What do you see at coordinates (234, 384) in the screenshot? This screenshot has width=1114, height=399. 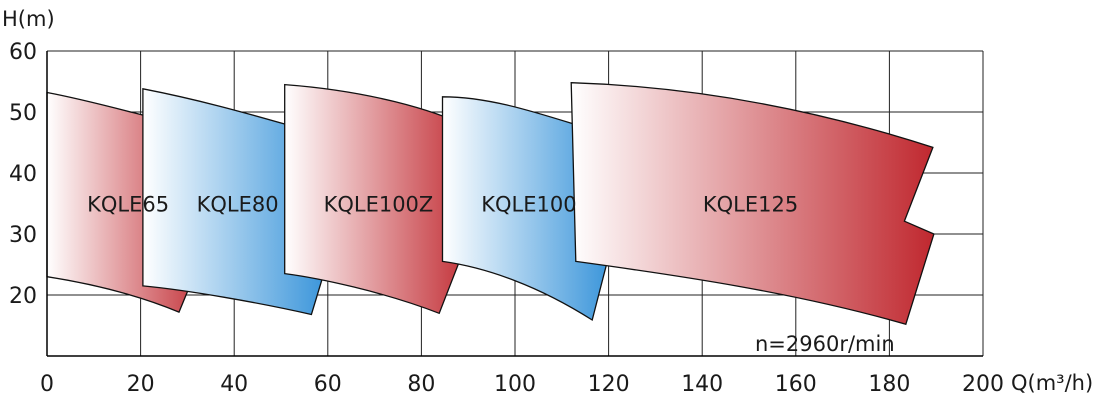 I see `x-tick-label: 40` at bounding box center [234, 384].